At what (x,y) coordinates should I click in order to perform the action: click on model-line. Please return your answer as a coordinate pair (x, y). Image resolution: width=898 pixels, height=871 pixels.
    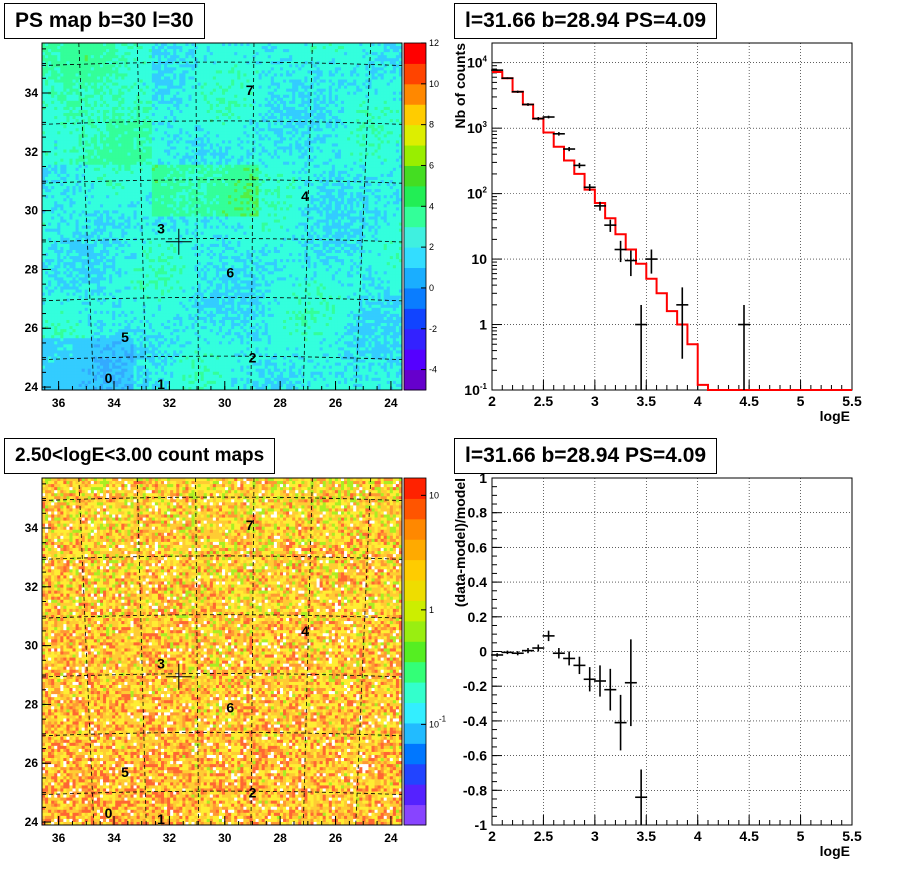
    Looking at the image, I should click on (672, 231).